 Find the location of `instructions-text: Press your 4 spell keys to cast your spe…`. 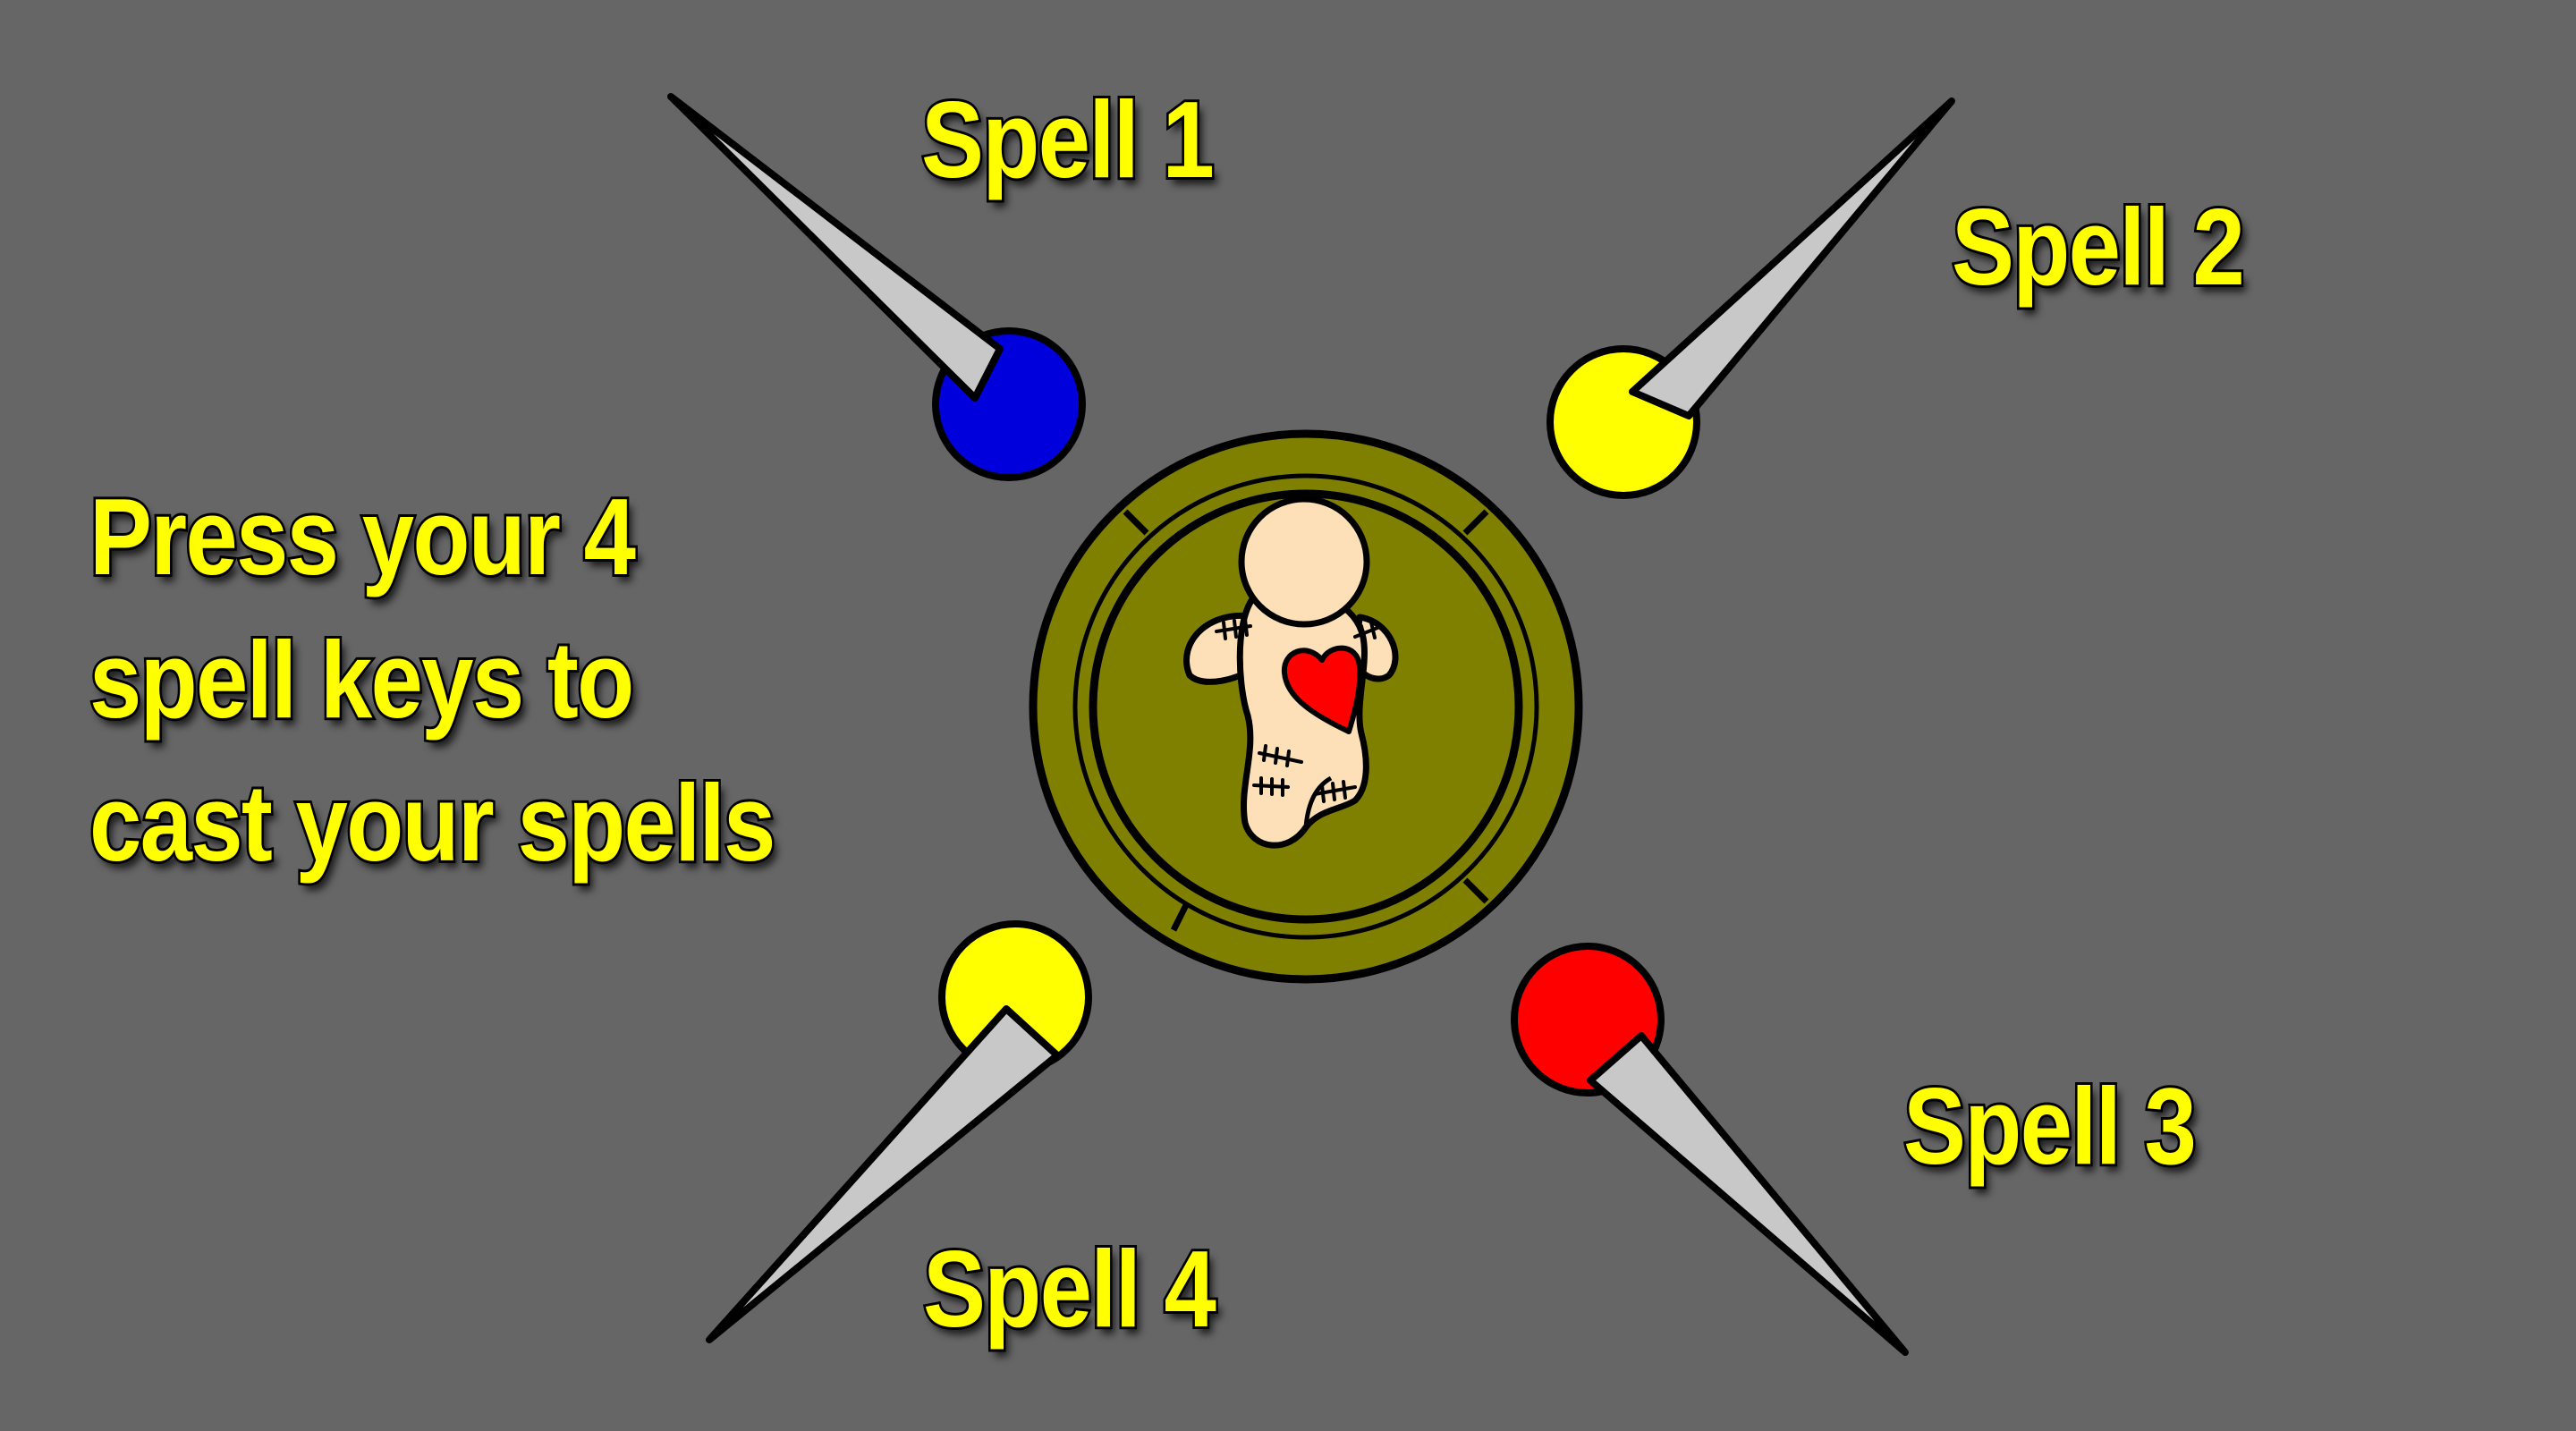

instructions-text: Press your 4 spell keys to cast your spe… is located at coordinates (432, 680).